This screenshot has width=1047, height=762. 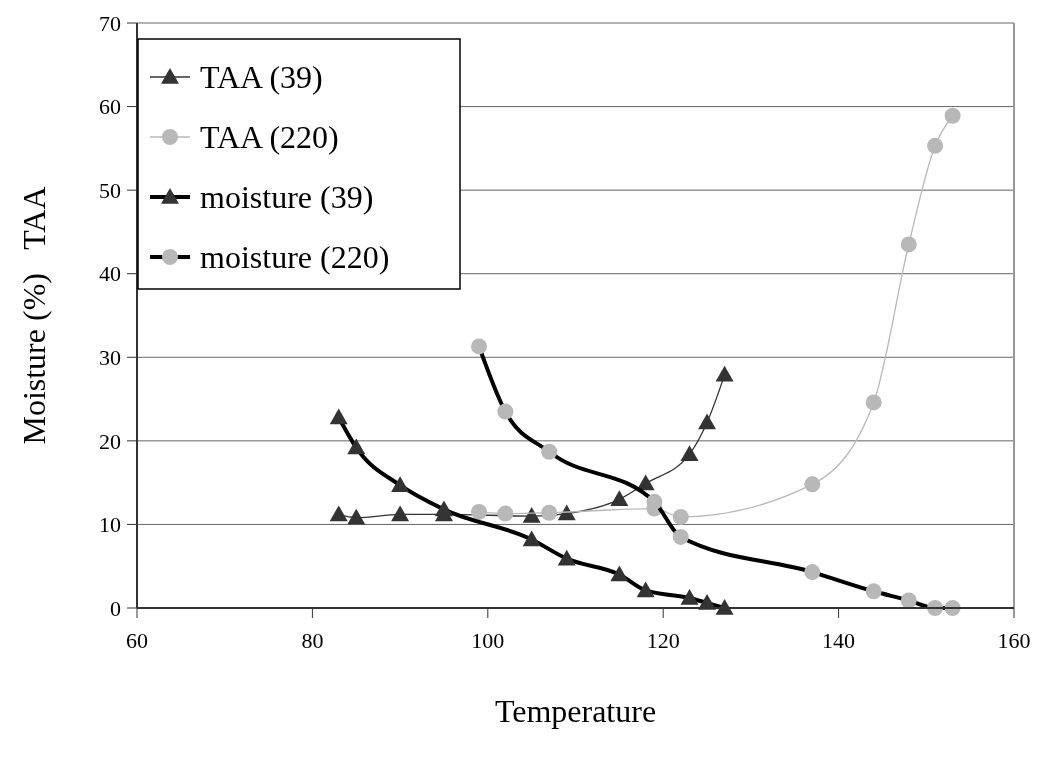 What do you see at coordinates (269, 137) in the screenshot?
I see `legend-label: TAA (220)` at bounding box center [269, 137].